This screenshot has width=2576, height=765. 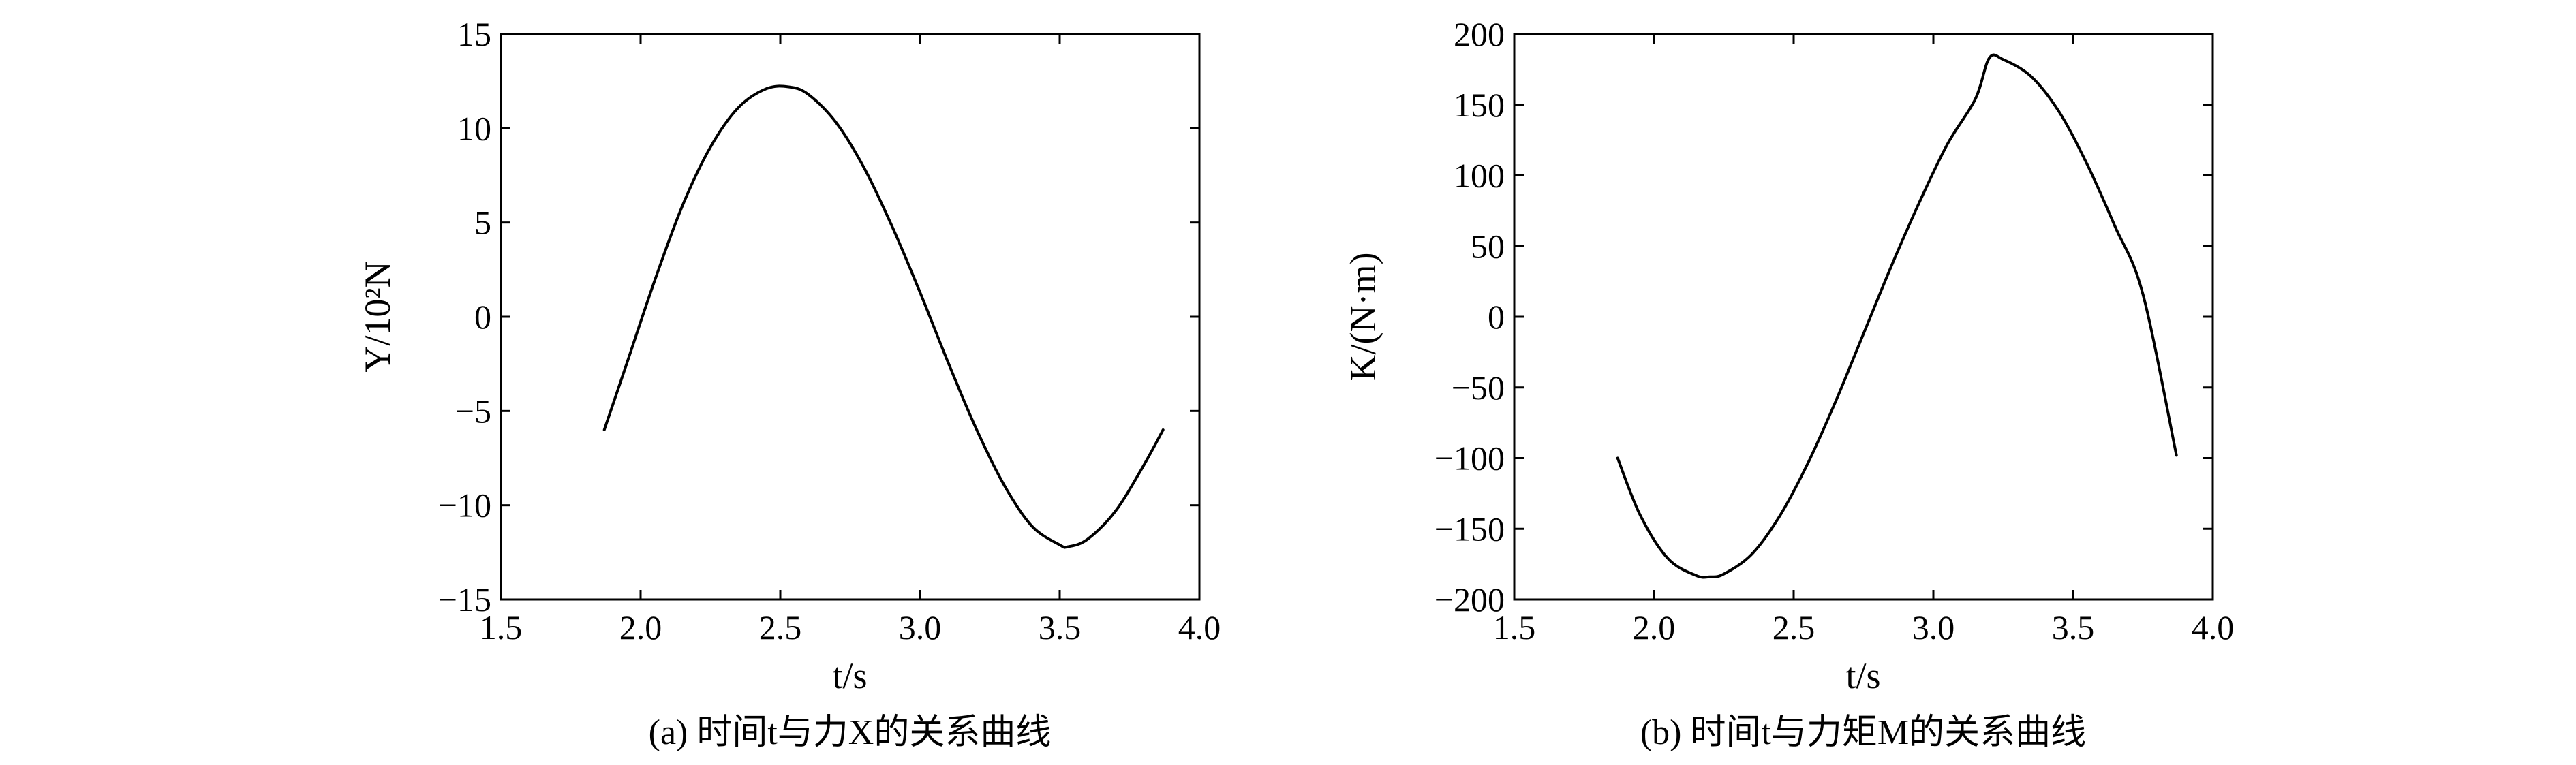 What do you see at coordinates (464, 599) in the screenshot?
I see `y-tick-label-a-0: −15` at bounding box center [464, 599].